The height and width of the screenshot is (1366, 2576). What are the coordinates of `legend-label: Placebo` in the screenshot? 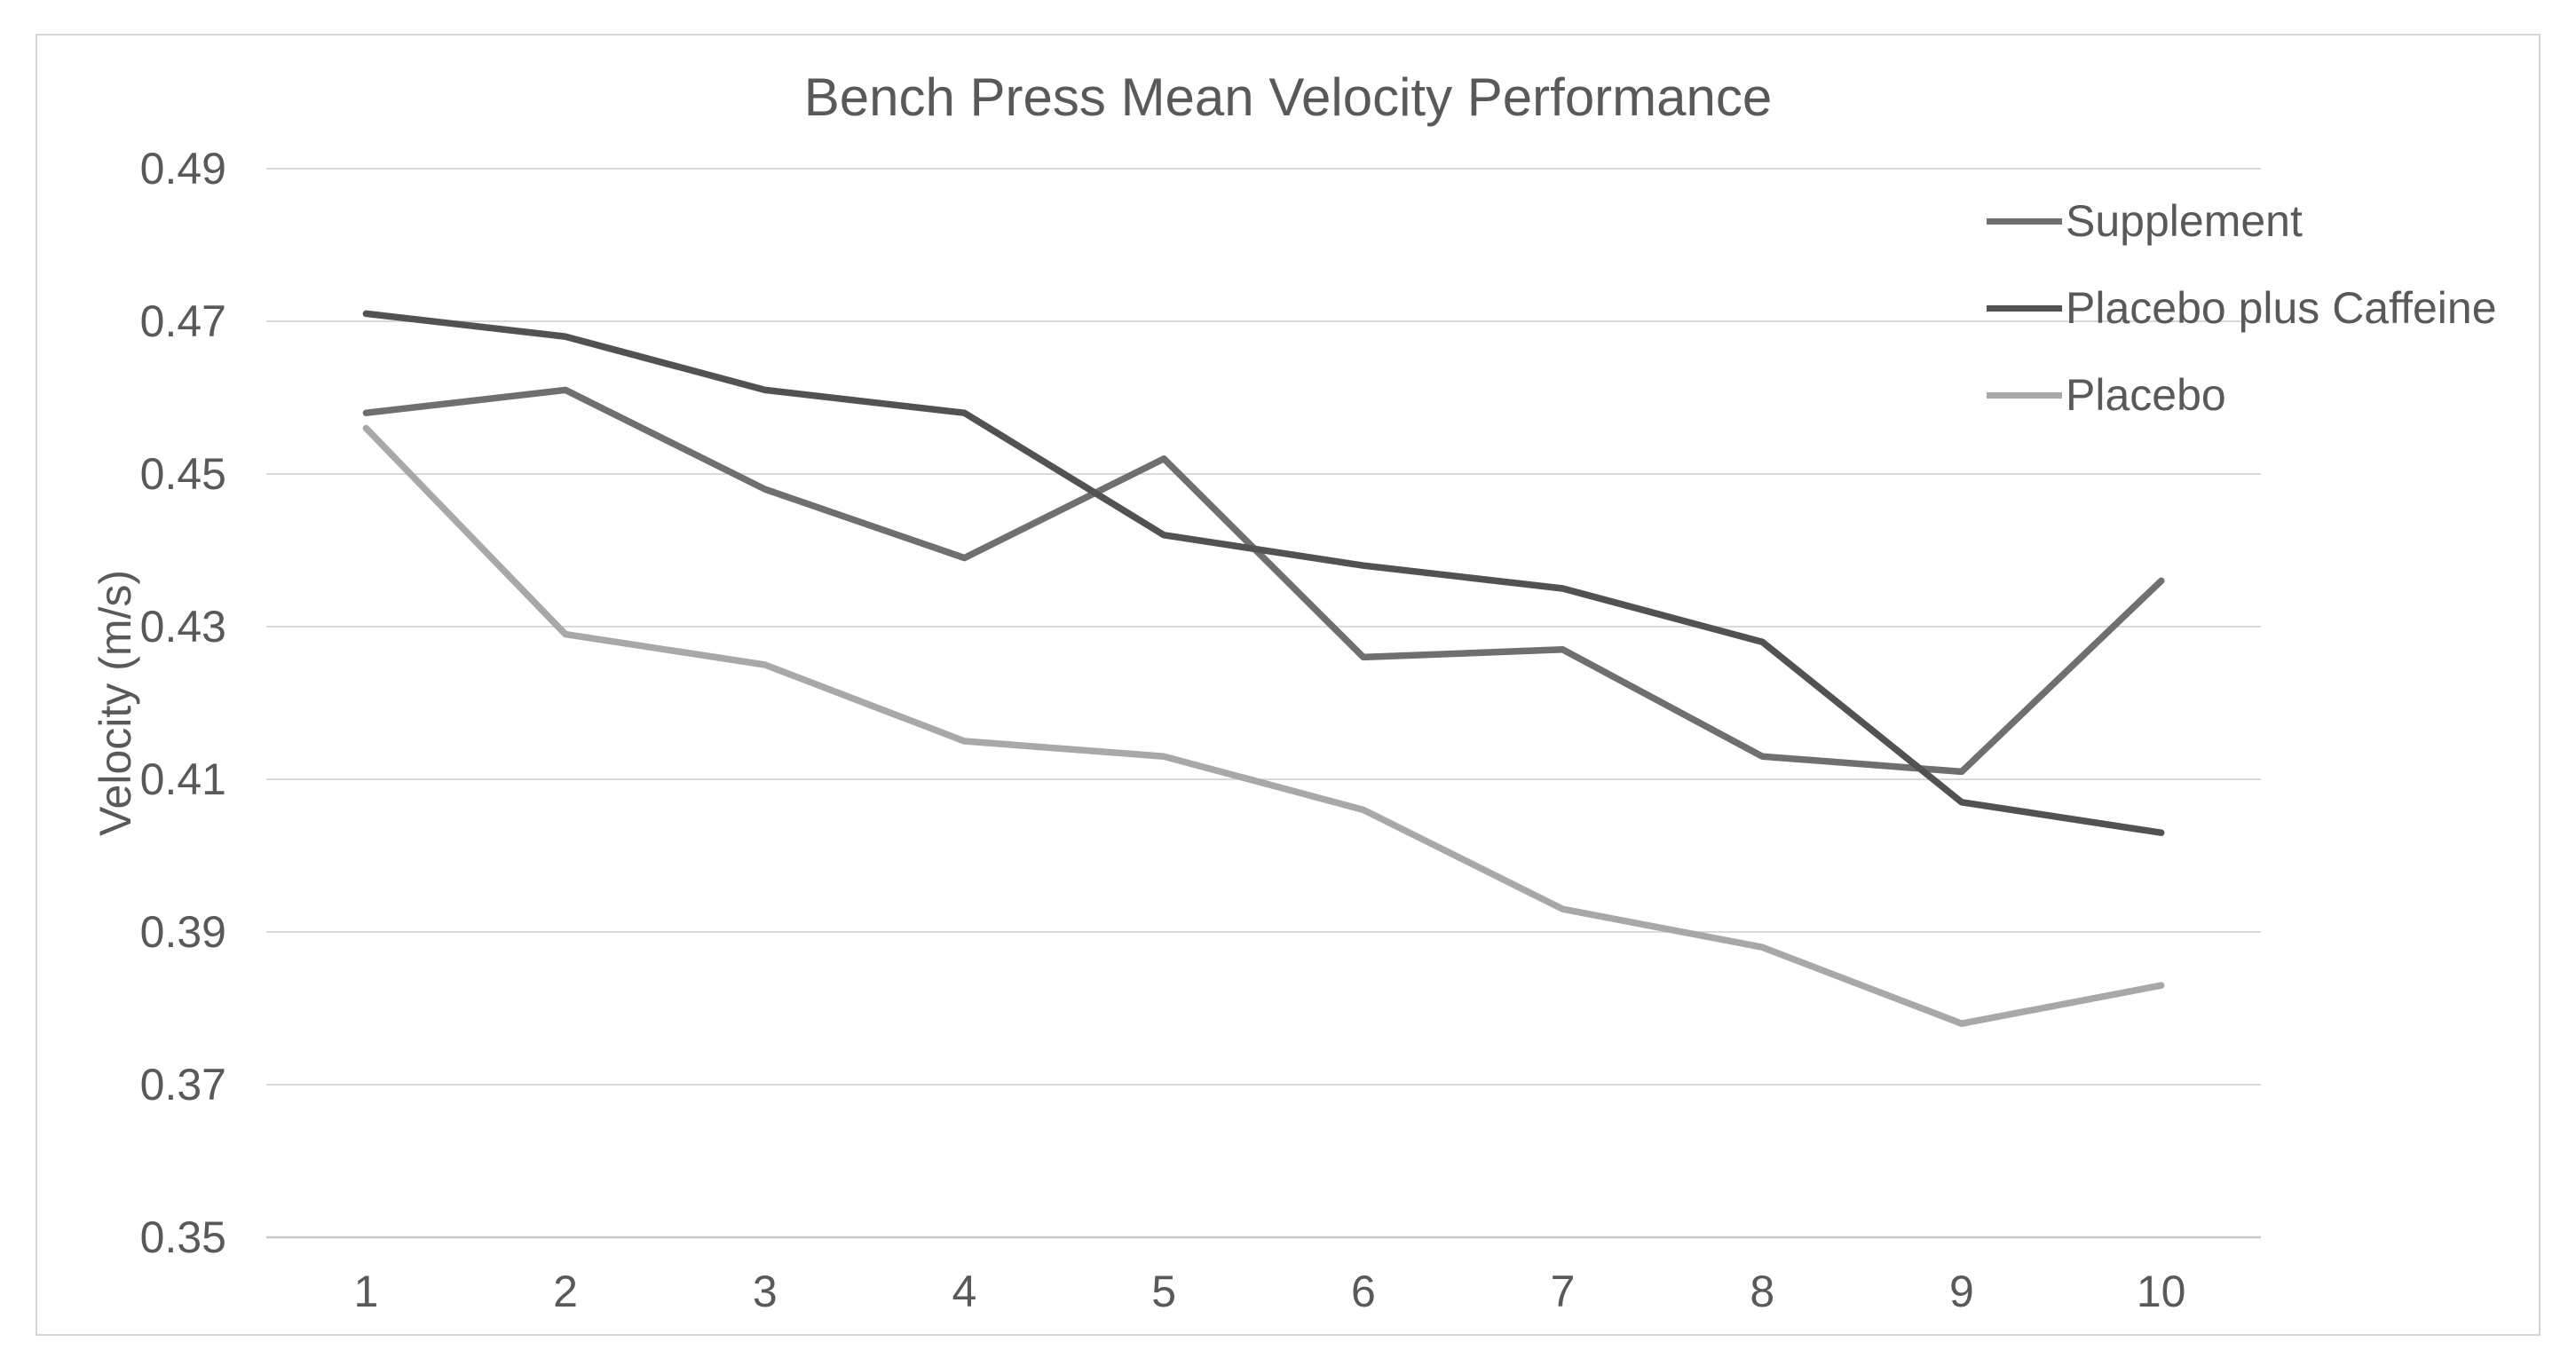 It's located at (2146, 395).